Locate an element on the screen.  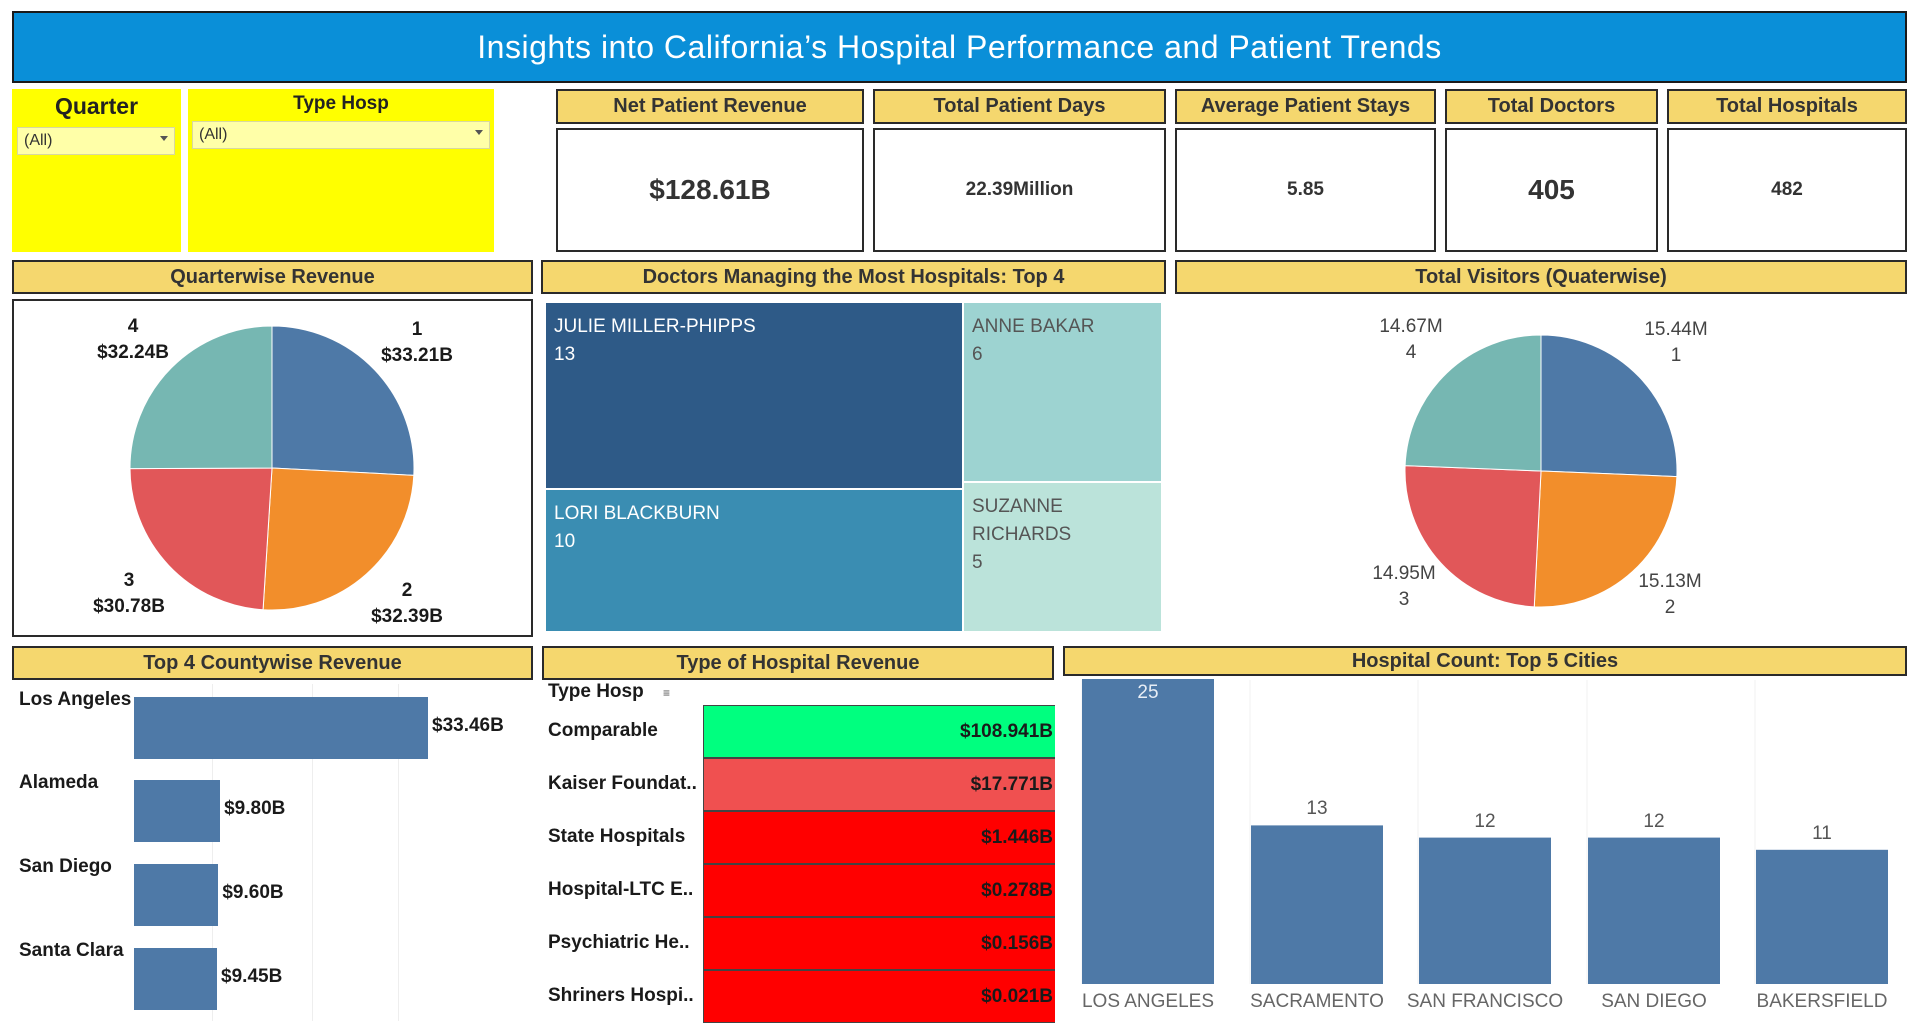
city-bar-value: 11 is located at coordinates (1822, 833).